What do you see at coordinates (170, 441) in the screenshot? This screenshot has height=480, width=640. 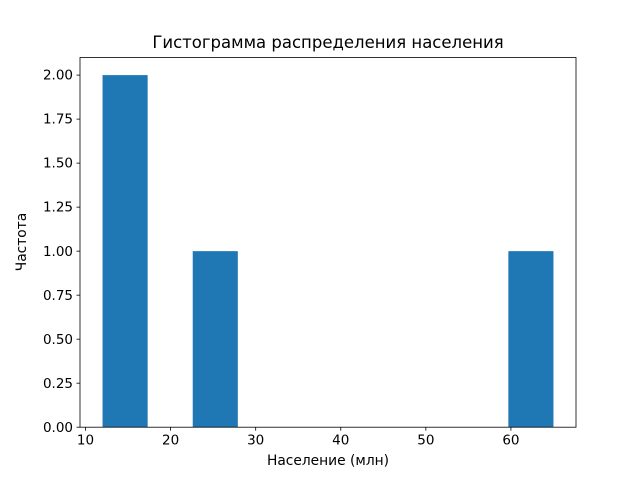 I see `x-tick-label: 20` at bounding box center [170, 441].